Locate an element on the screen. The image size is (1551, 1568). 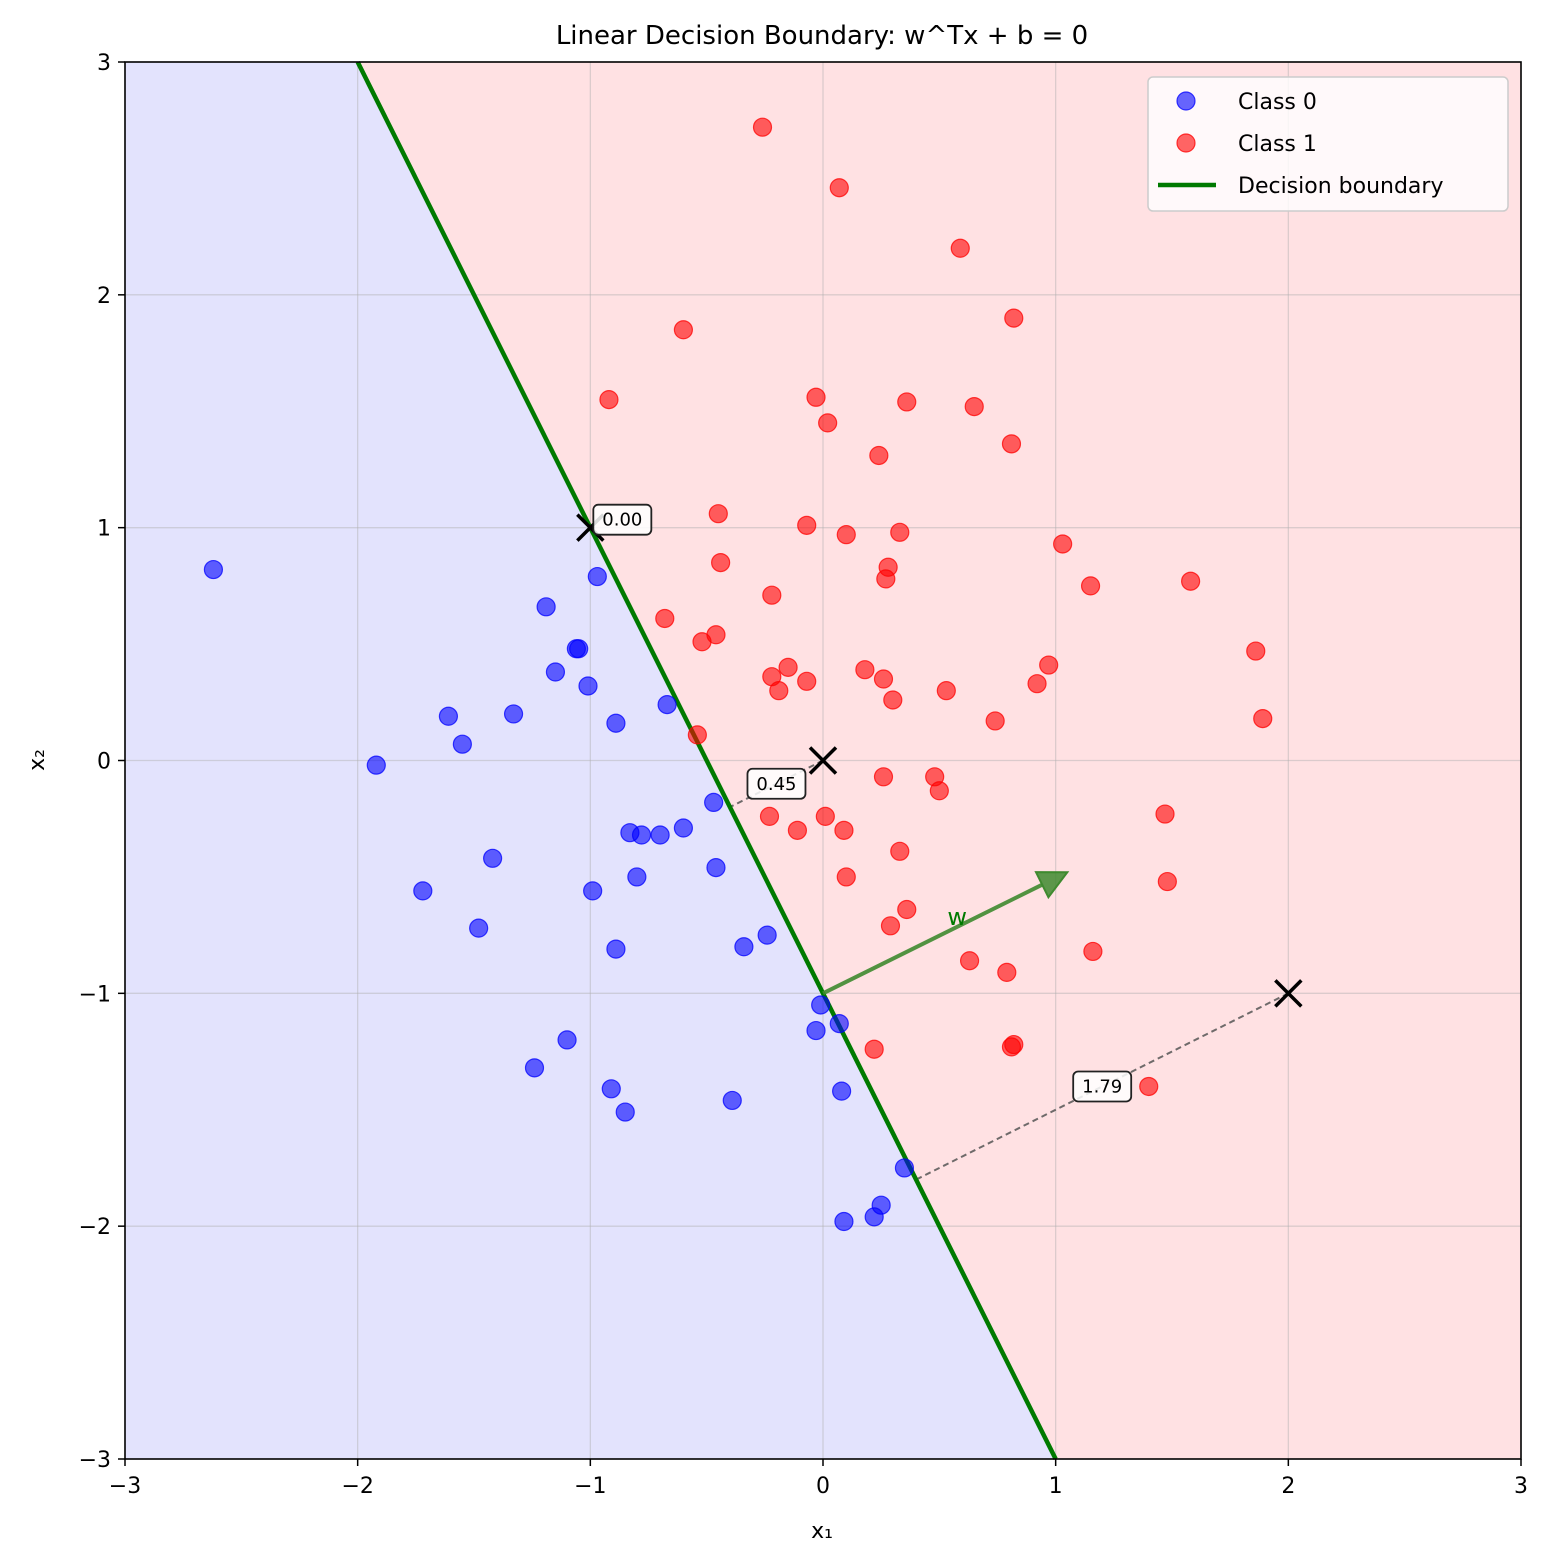
distance-label: 0.45 is located at coordinates (776, 784).